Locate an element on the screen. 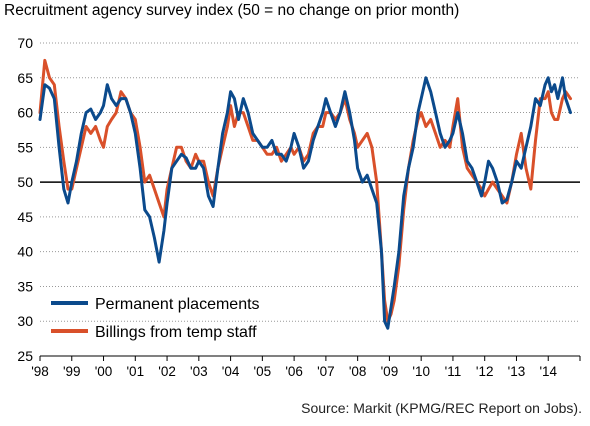  x-tick-label: '11 is located at coordinates (453, 371).